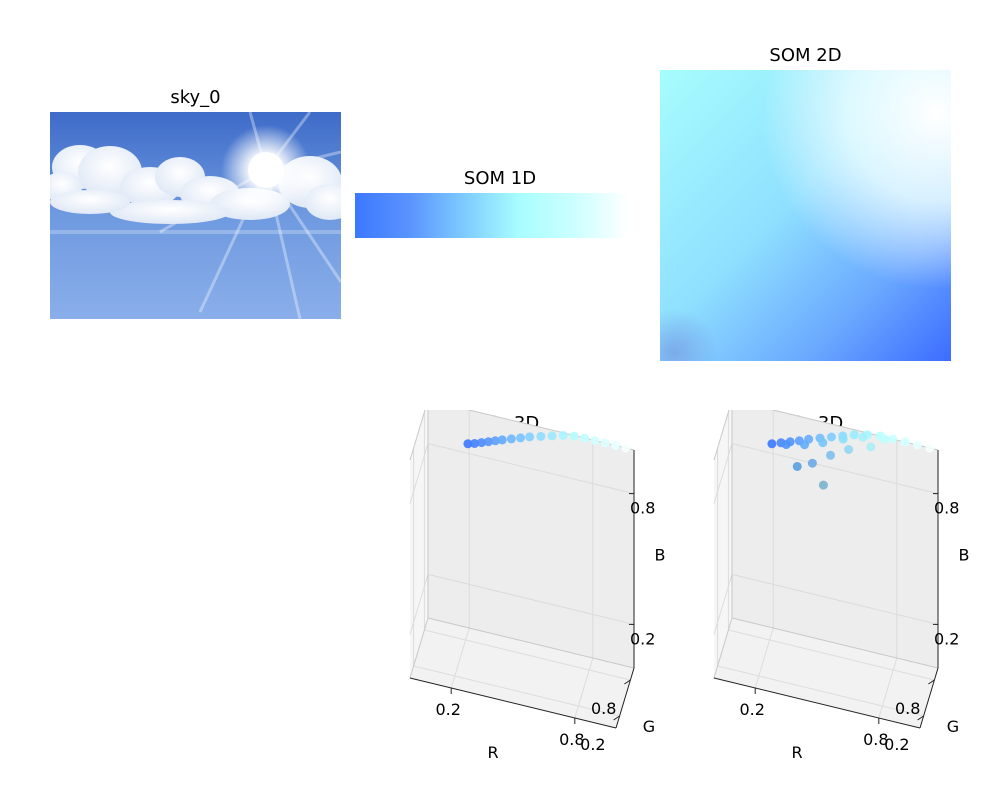 This screenshot has height=800, width=1000. What do you see at coordinates (929, 698) in the screenshot?
I see `g-axis-line` at bounding box center [929, 698].